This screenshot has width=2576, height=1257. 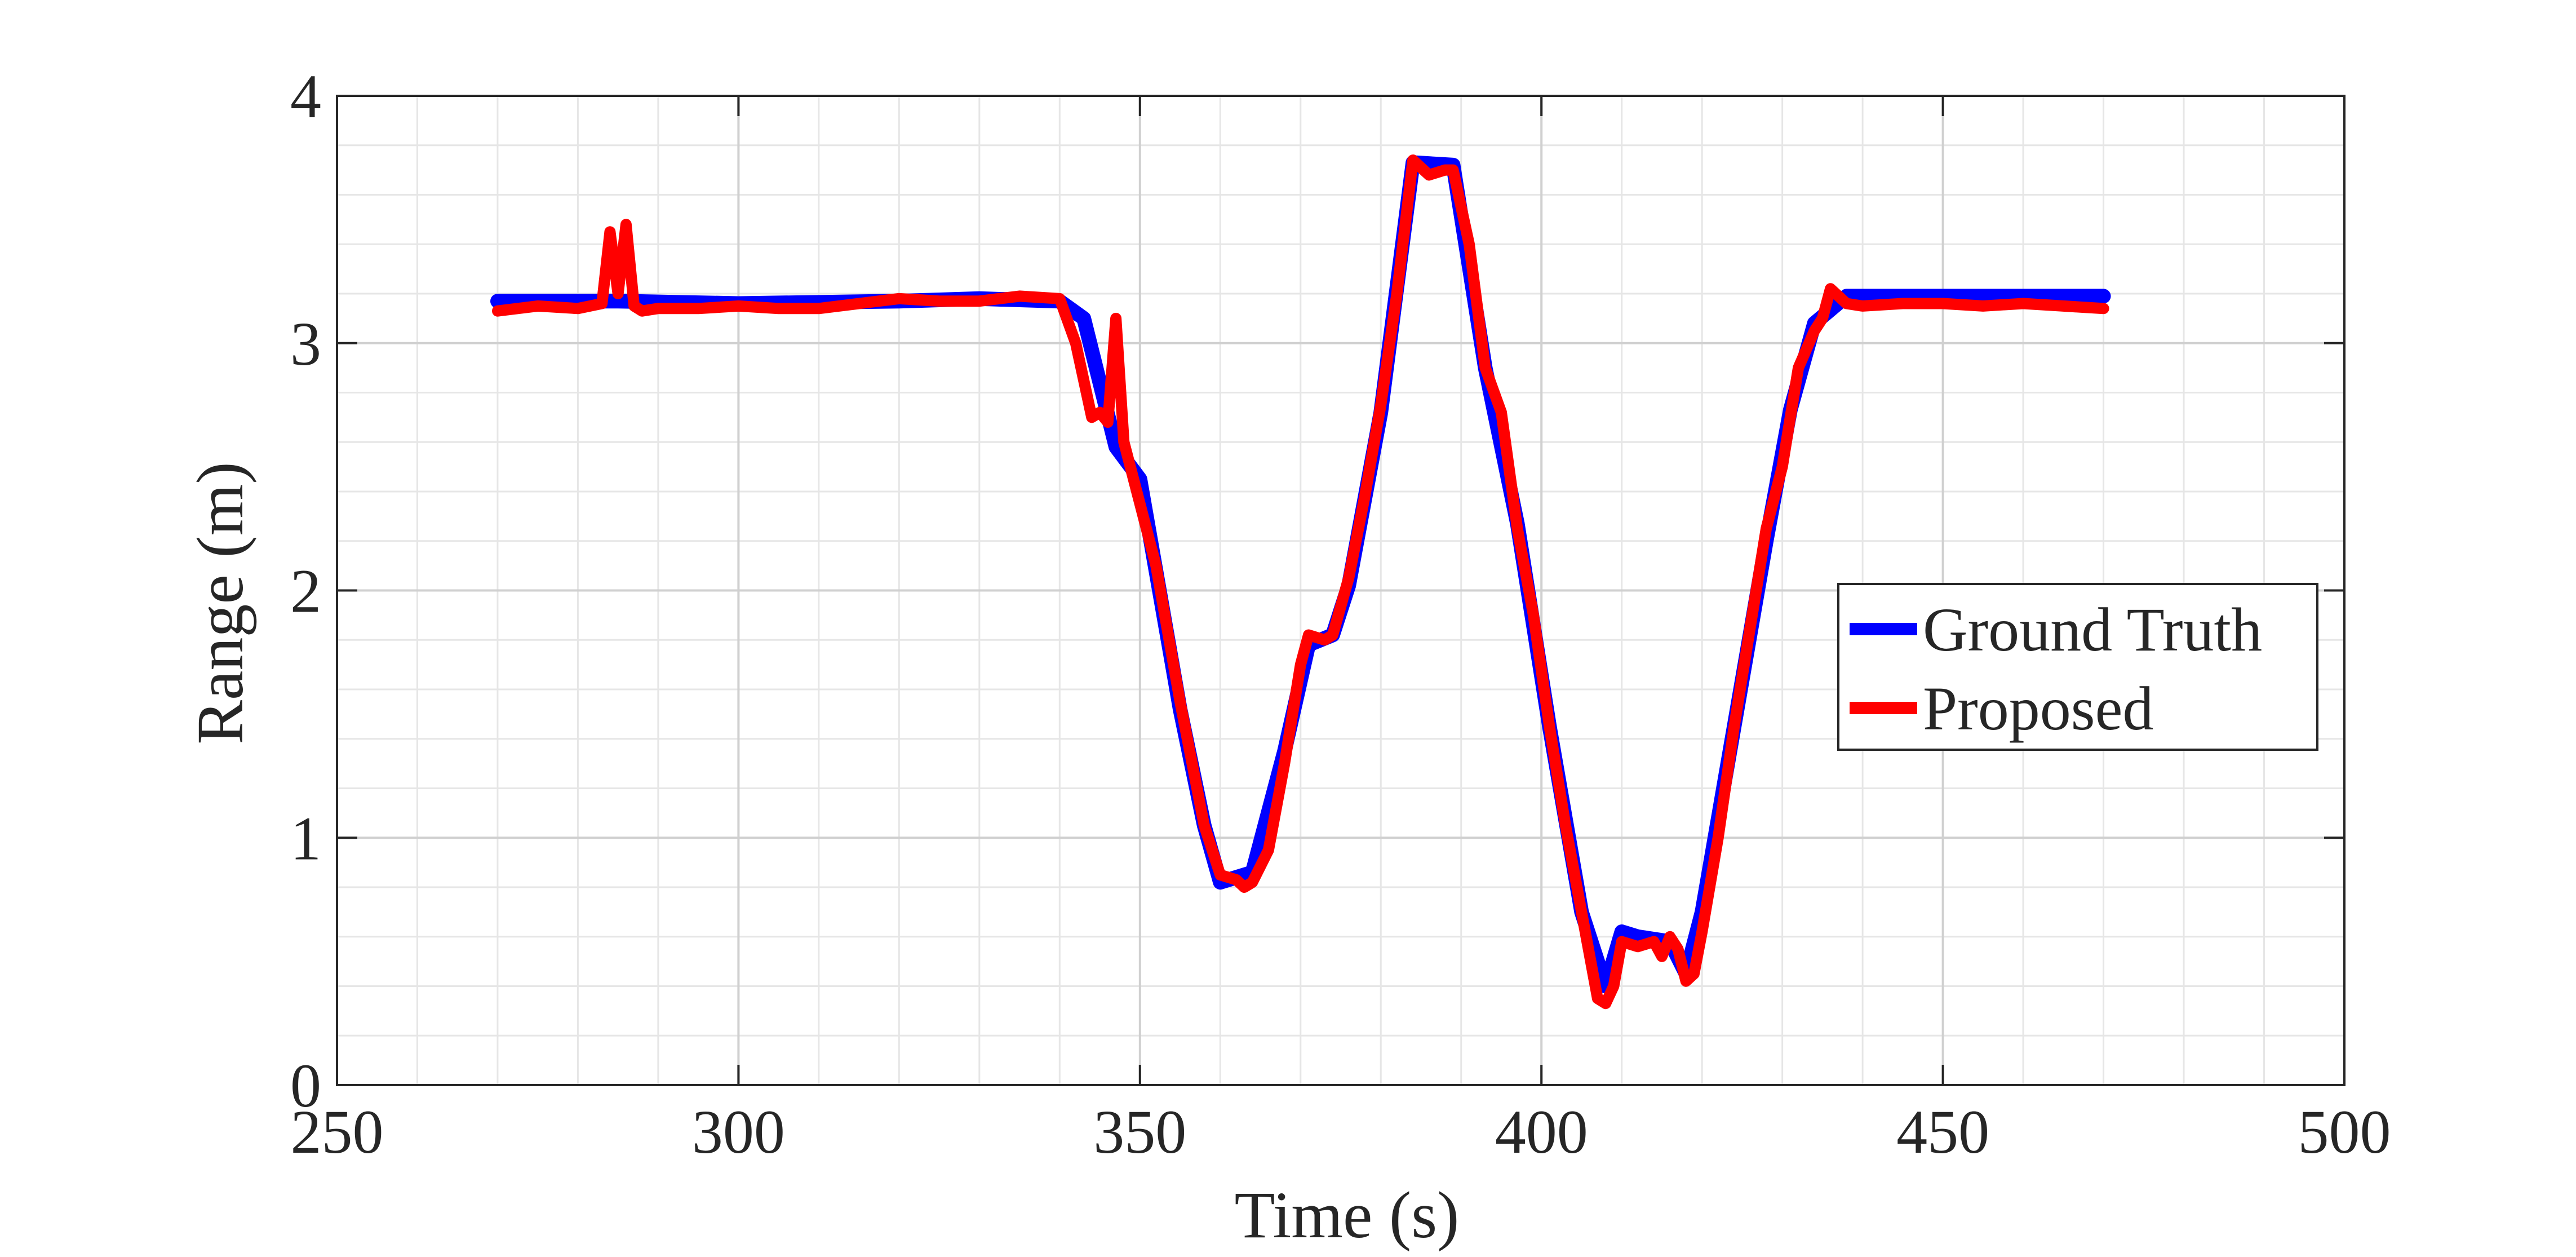 I want to click on x-axis-label: Time (s), so click(x=1347, y=1215).